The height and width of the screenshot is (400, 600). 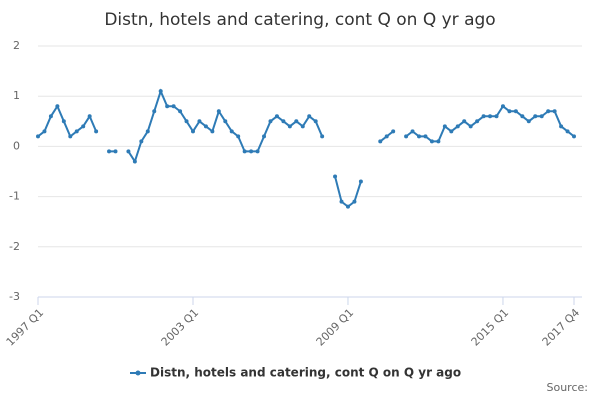 I want to click on x-tick-label: 2003 Q1, so click(x=180, y=327).